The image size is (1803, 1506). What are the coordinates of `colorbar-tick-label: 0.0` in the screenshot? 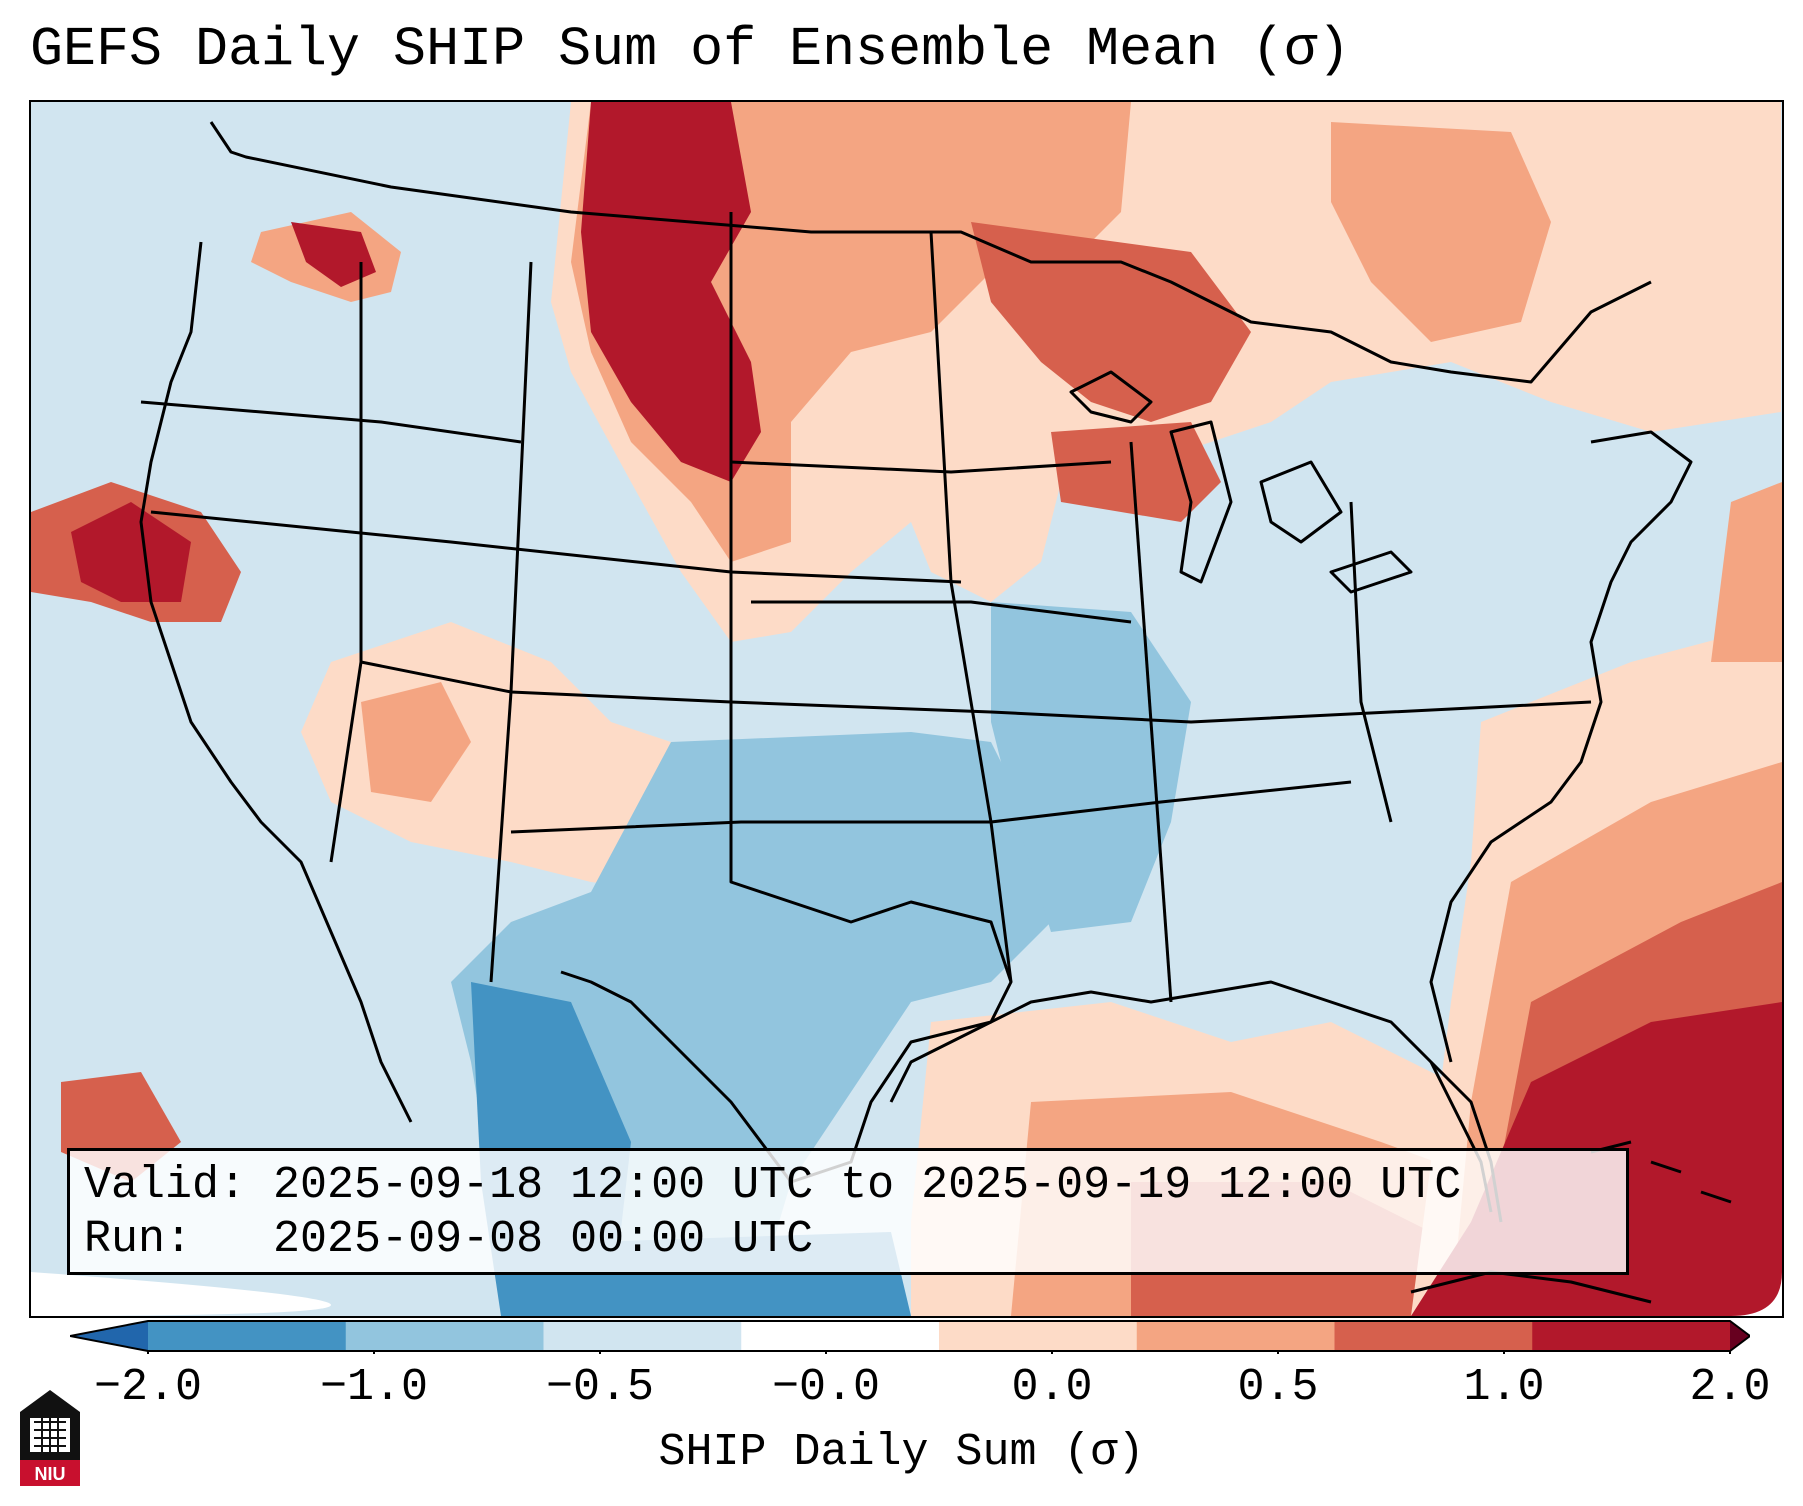 It's located at (1052, 1387).